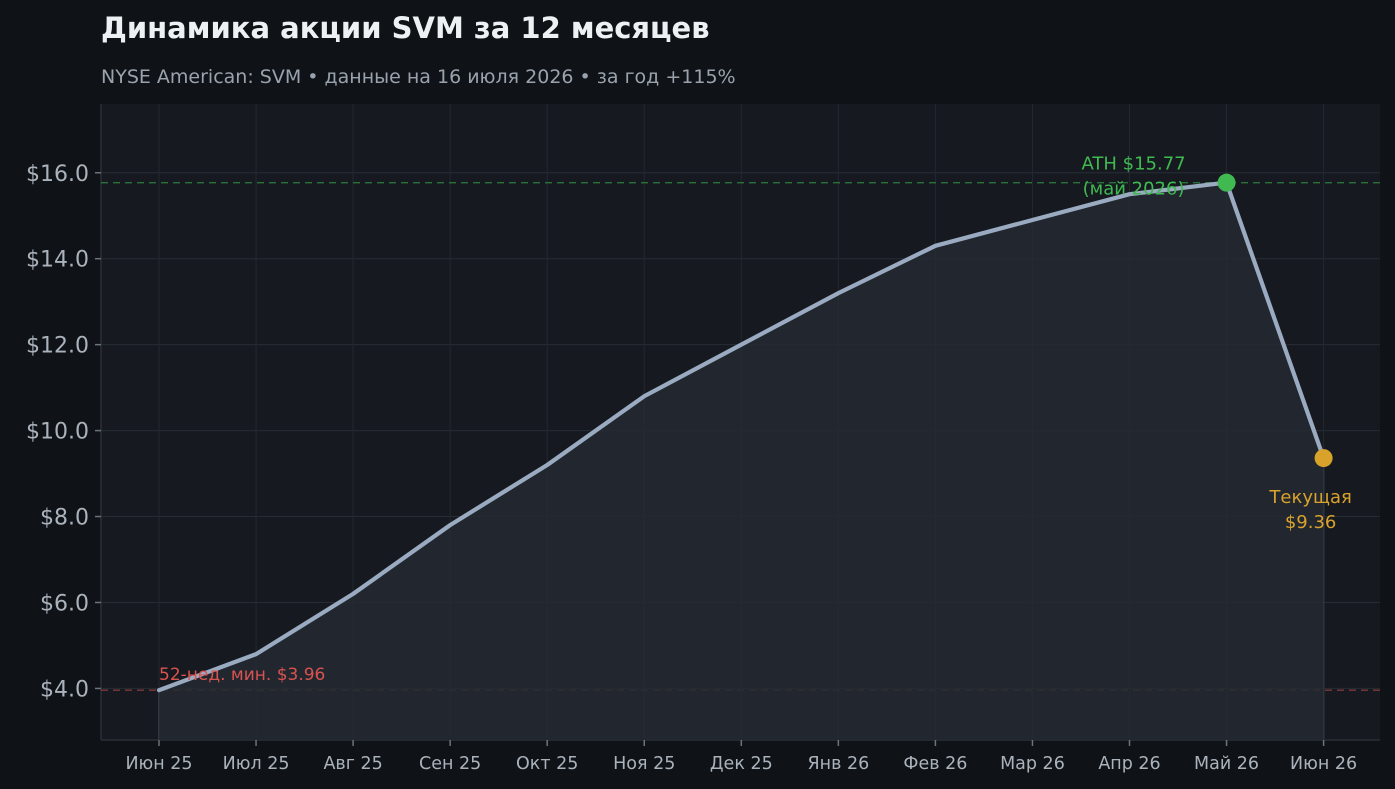 The image size is (1395, 789). I want to click on x-tick-label: Сен 25, so click(450, 764).